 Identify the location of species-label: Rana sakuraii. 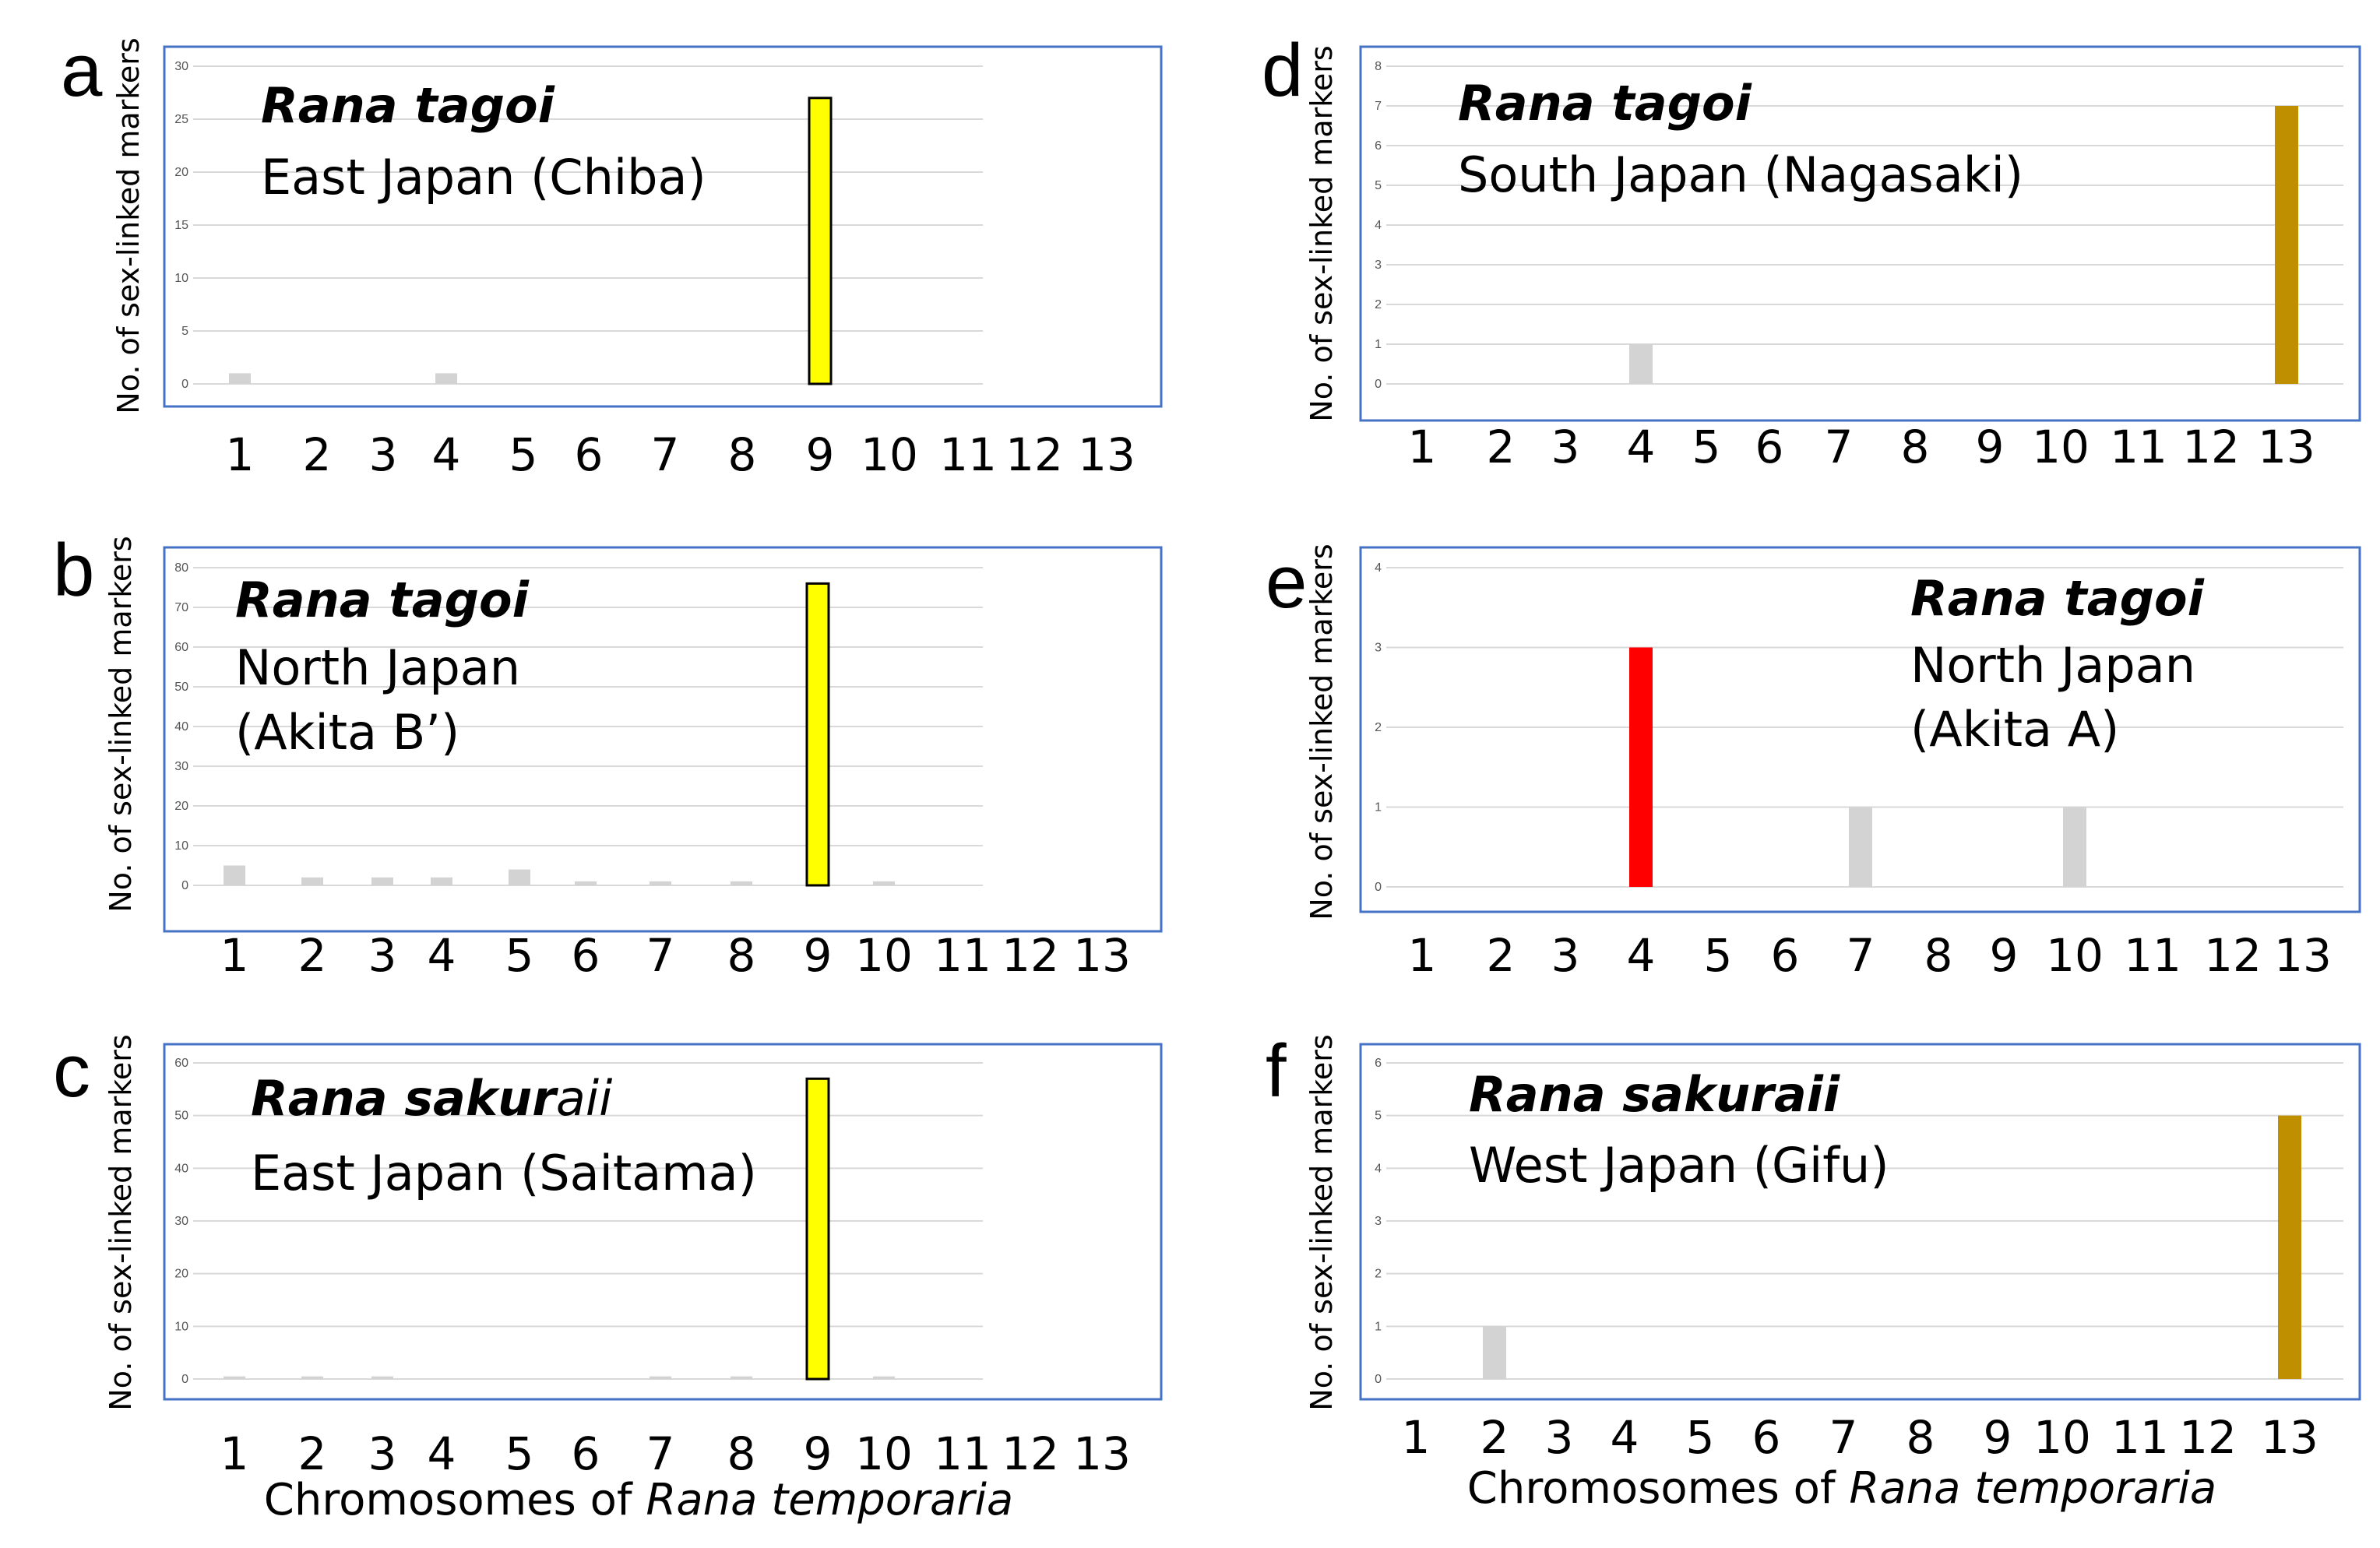
(431, 1098).